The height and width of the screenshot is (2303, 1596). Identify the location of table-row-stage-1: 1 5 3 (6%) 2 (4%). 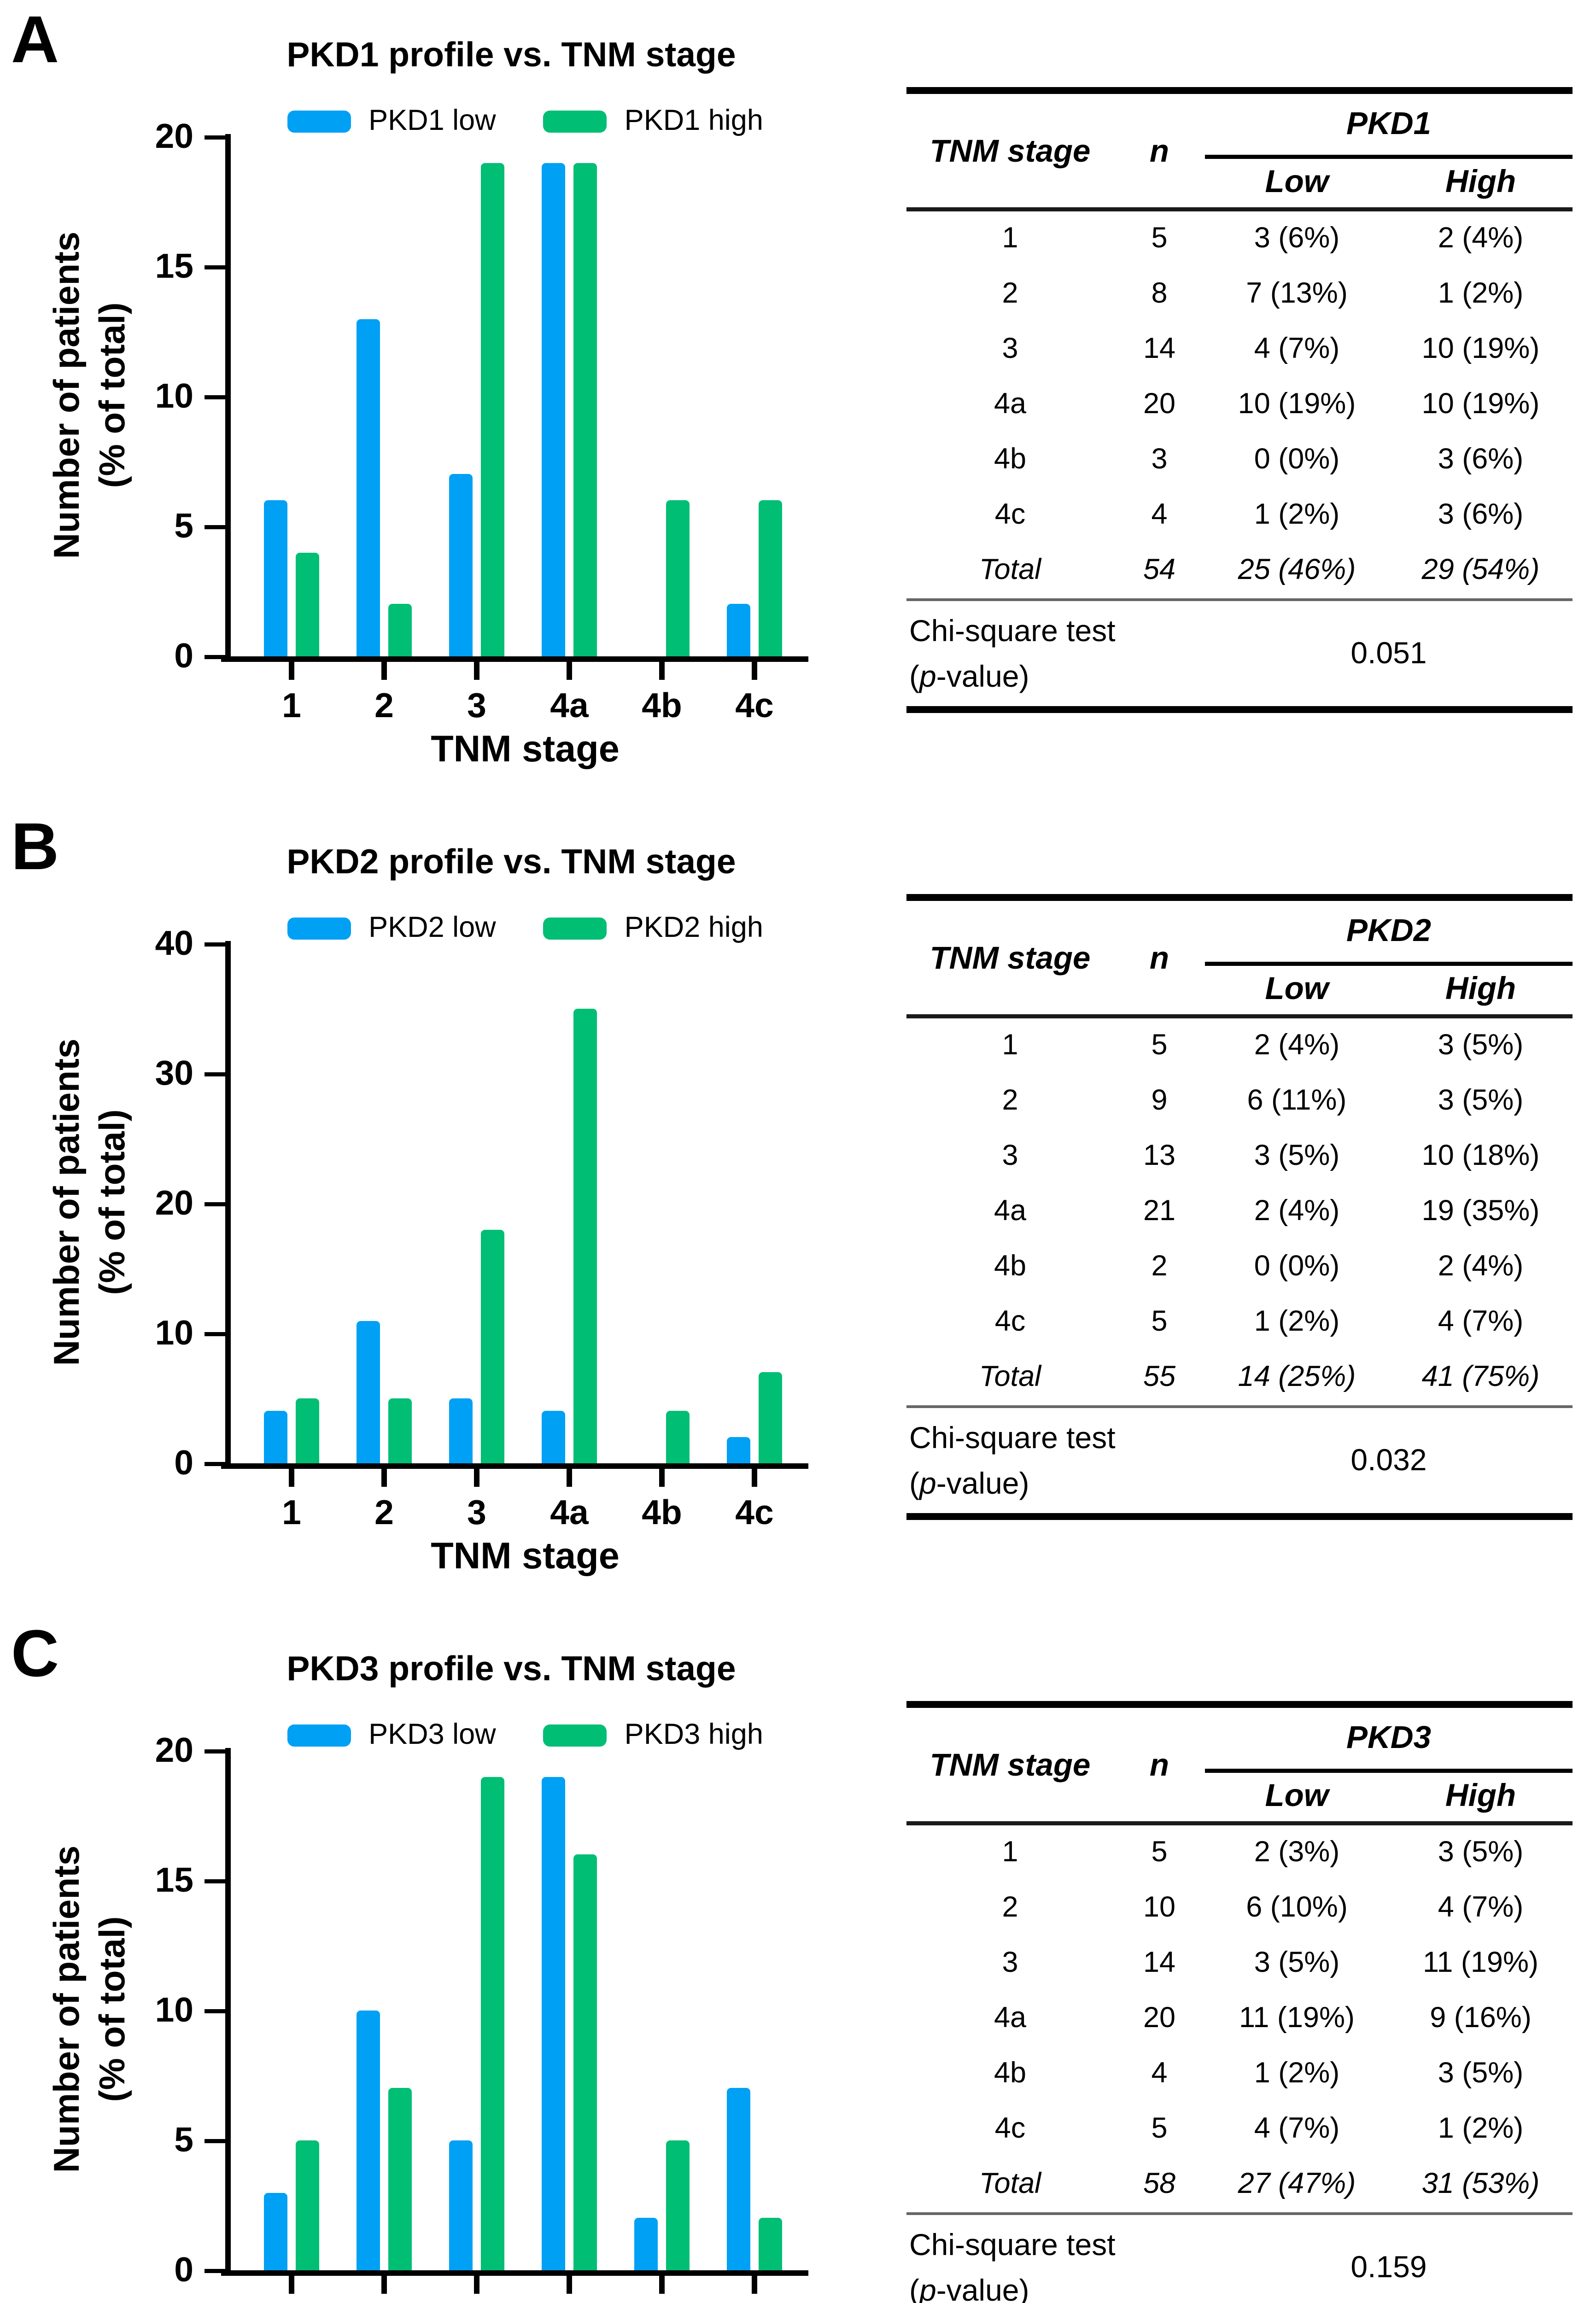
(1240, 239).